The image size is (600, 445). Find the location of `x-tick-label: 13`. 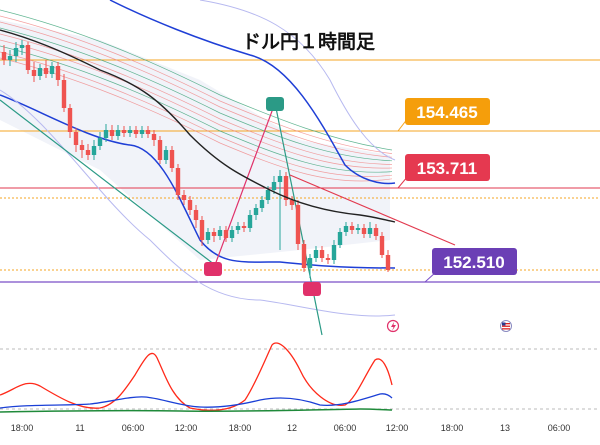

x-tick-label: 13 is located at coordinates (505, 428).